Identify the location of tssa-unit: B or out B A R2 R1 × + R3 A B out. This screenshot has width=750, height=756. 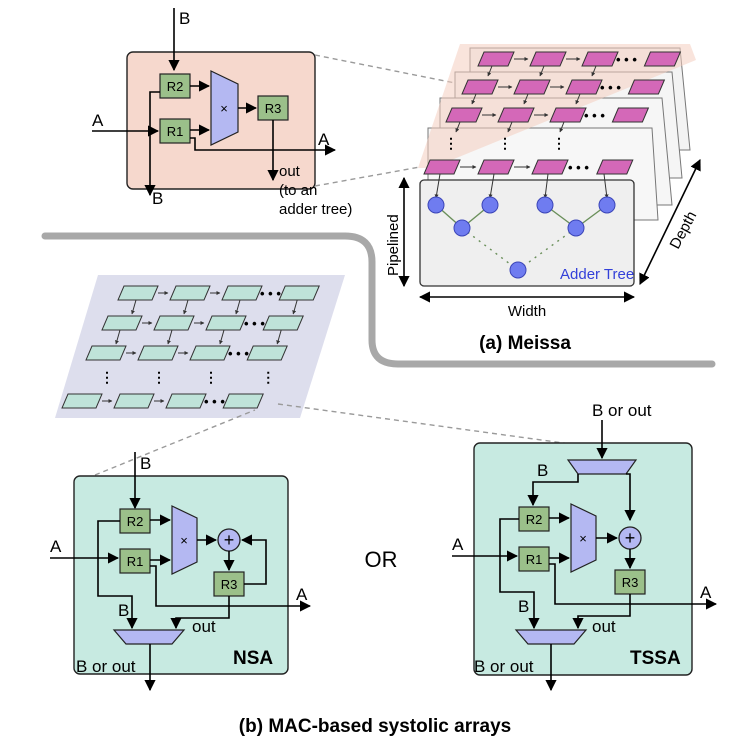
(585, 546).